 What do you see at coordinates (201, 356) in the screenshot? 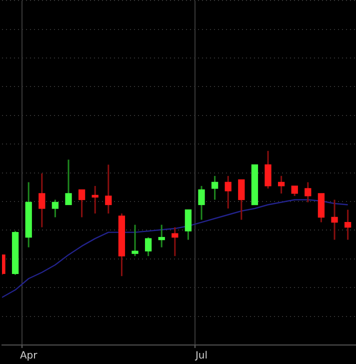
I see `x-tick-label: Jul` at bounding box center [201, 356].